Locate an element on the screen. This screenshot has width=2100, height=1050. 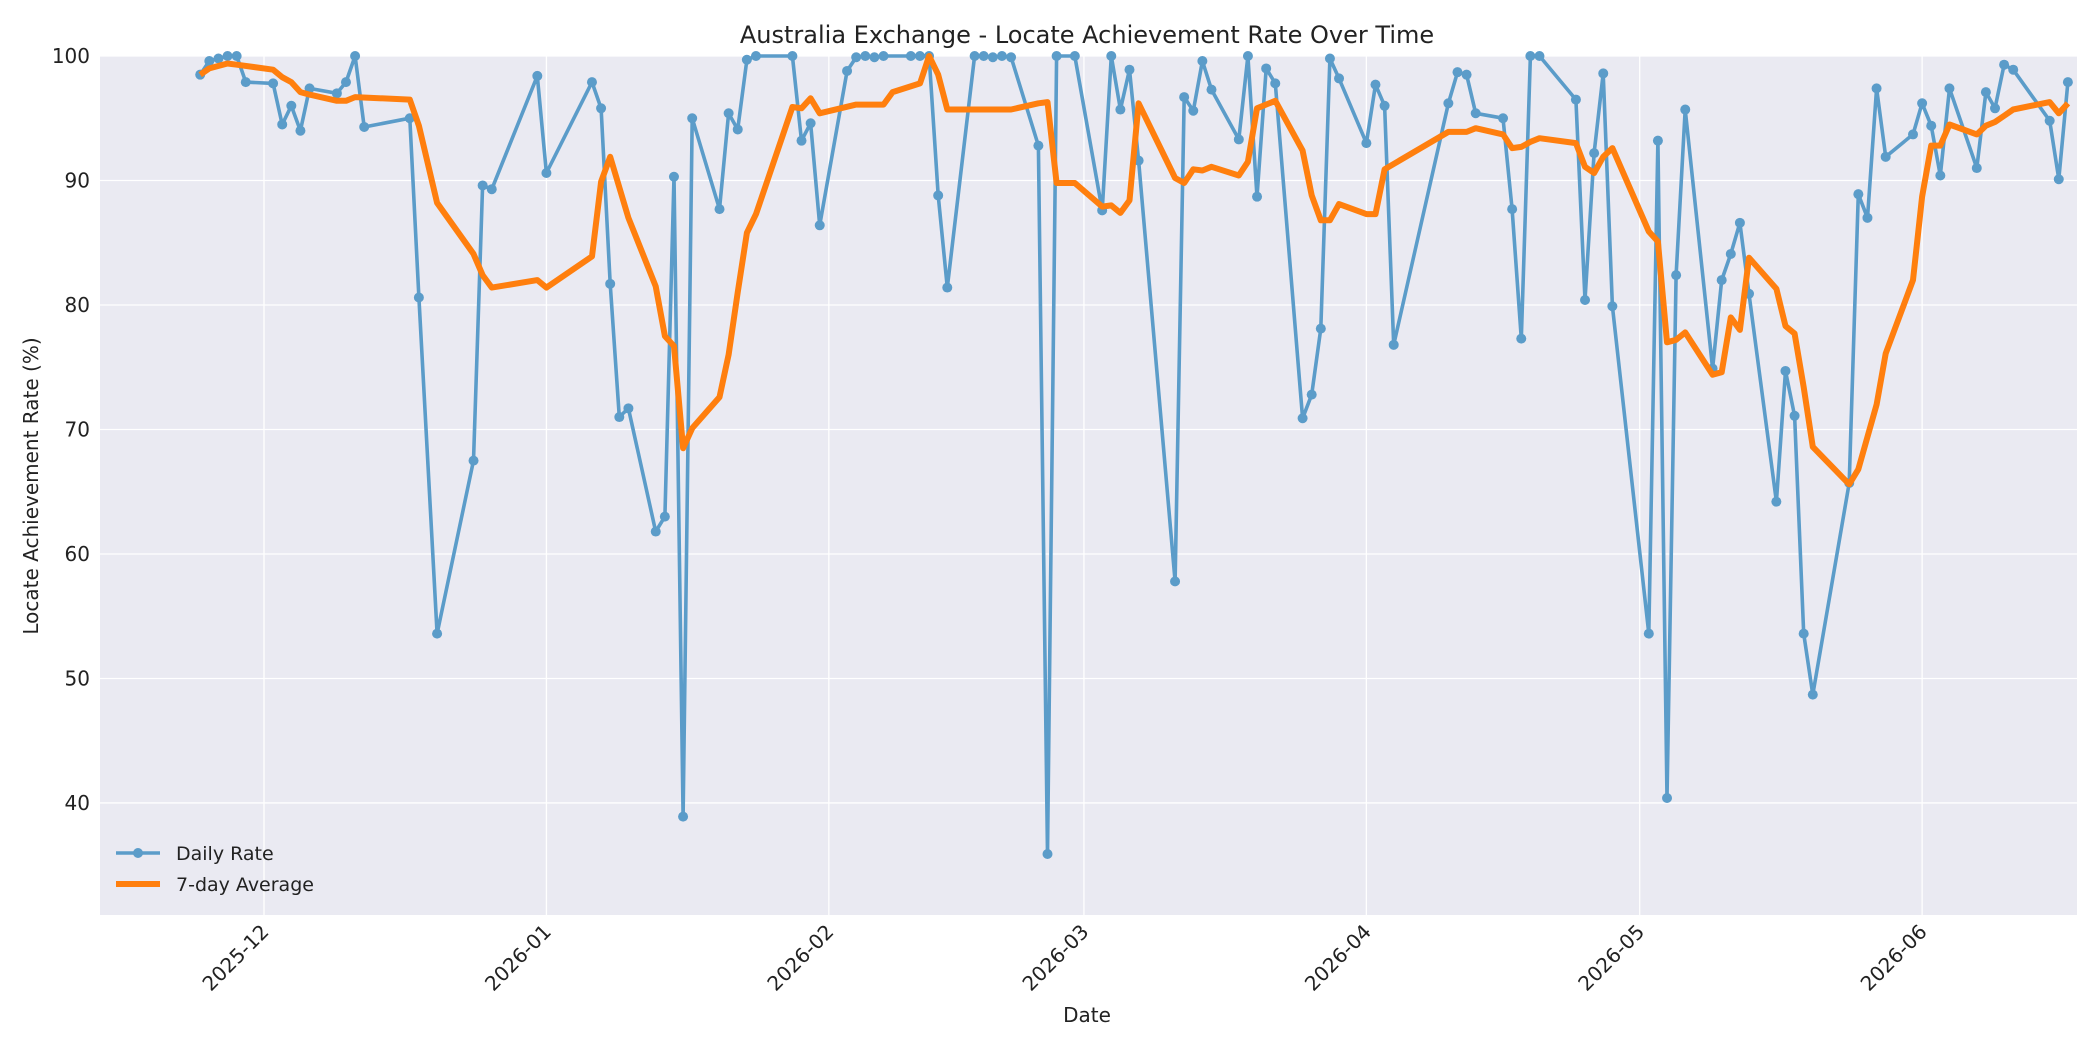
y-tick-label: 100 is located at coordinates (71, 56).